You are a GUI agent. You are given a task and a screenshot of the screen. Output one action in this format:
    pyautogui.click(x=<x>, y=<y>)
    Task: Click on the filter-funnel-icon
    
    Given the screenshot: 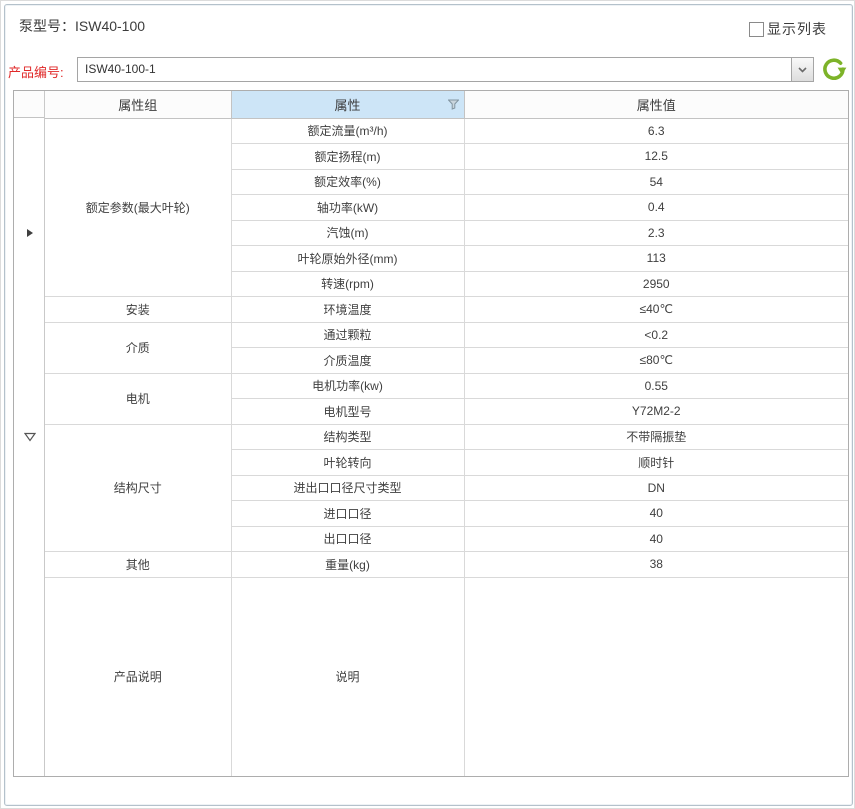 What is the action you would take?
    pyautogui.click(x=453, y=104)
    